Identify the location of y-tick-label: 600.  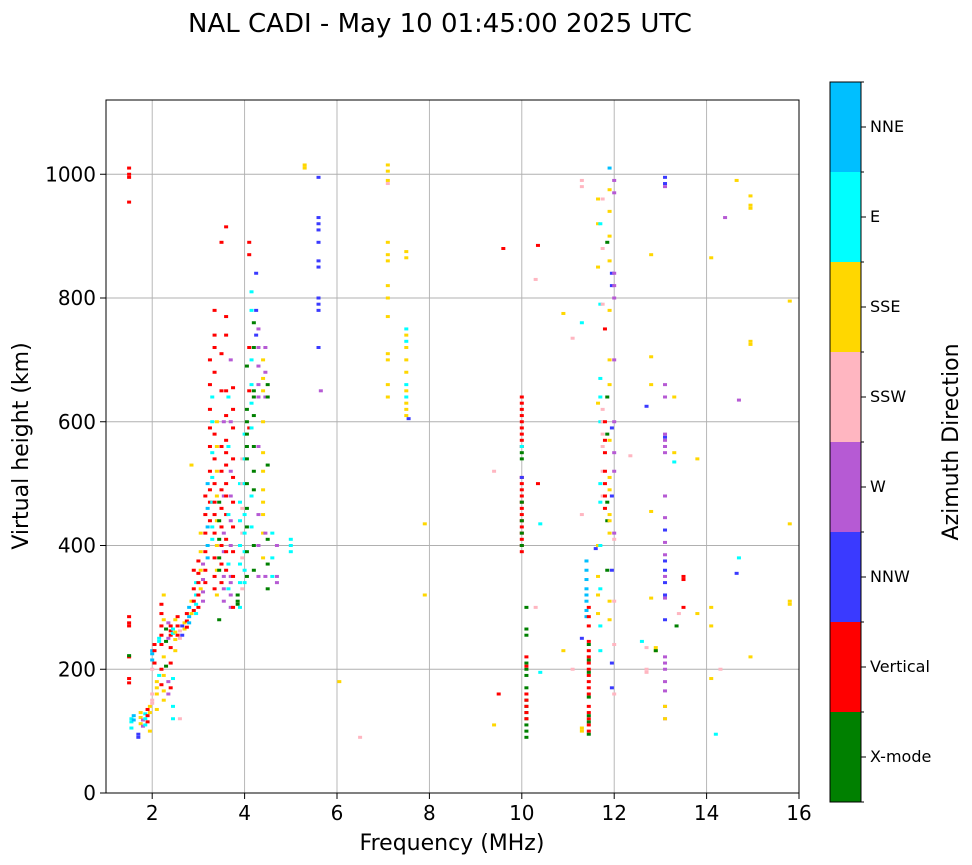
(77, 422).